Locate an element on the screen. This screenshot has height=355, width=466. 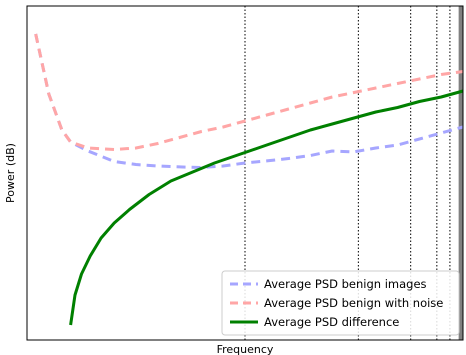
legend-box is located at coordinates (340, 303).